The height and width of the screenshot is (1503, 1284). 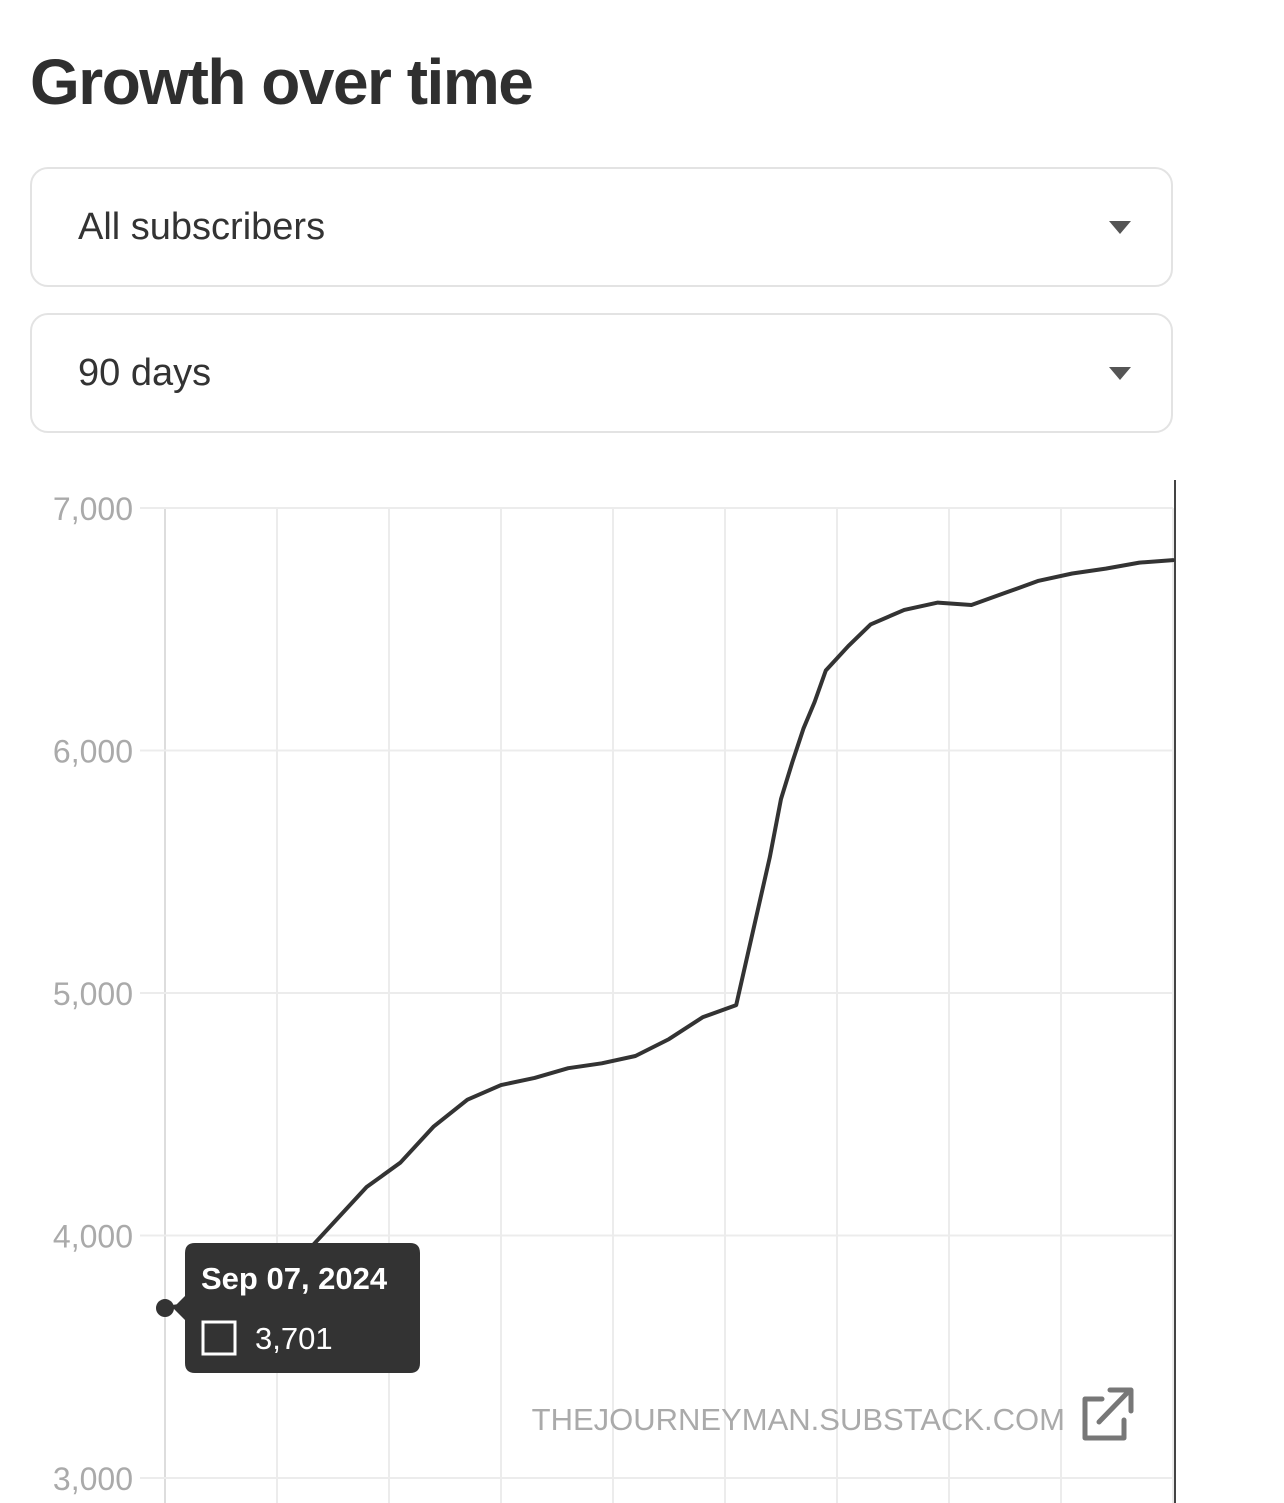 I want to click on y-tick-label: 7,000, so click(x=93, y=509).